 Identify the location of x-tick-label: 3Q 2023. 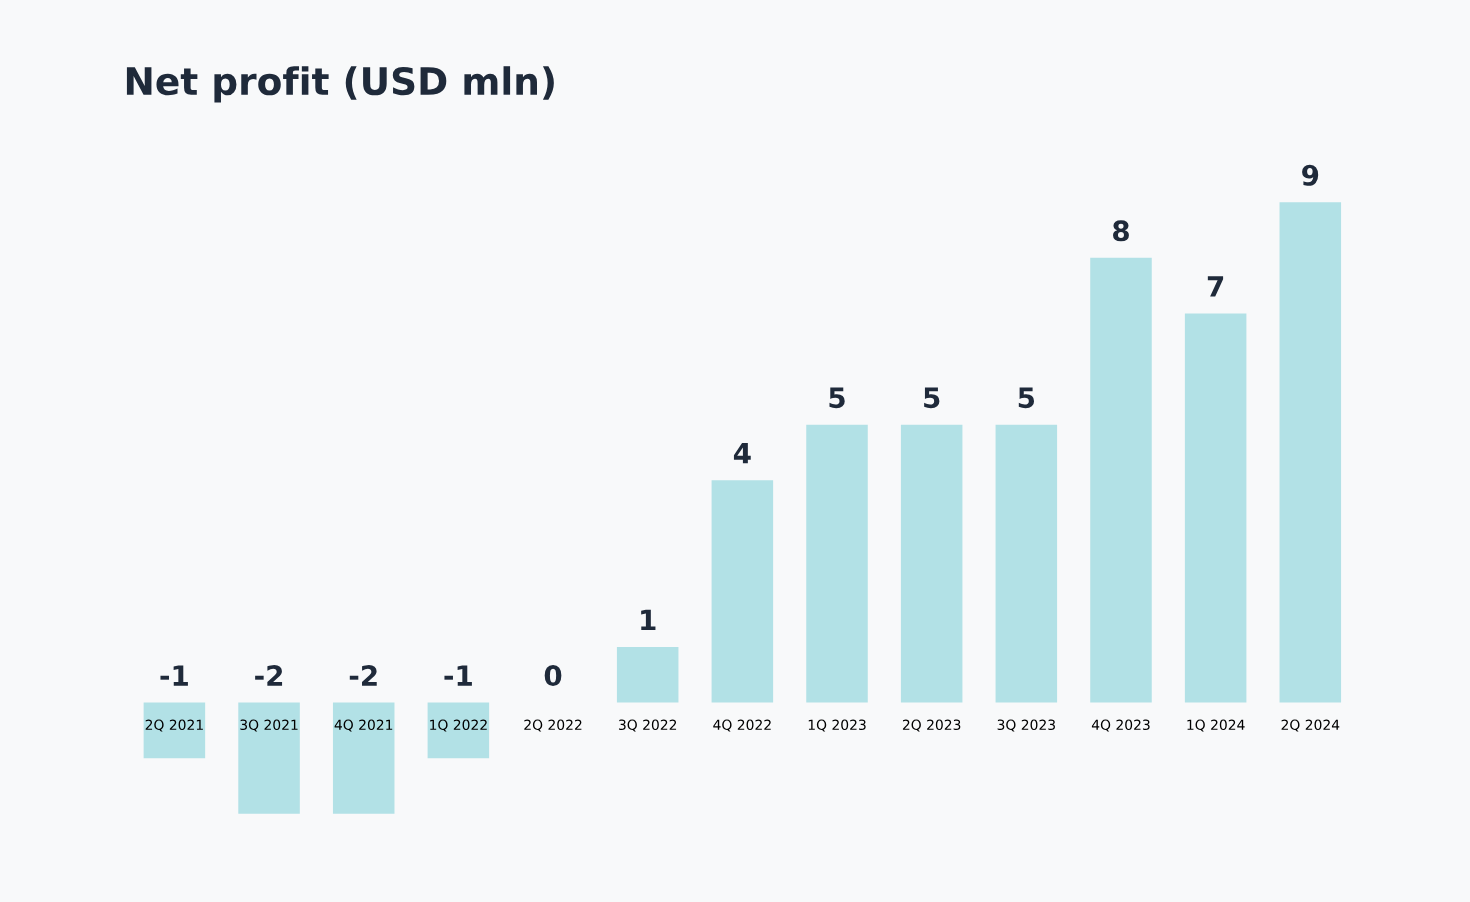
(1026, 725).